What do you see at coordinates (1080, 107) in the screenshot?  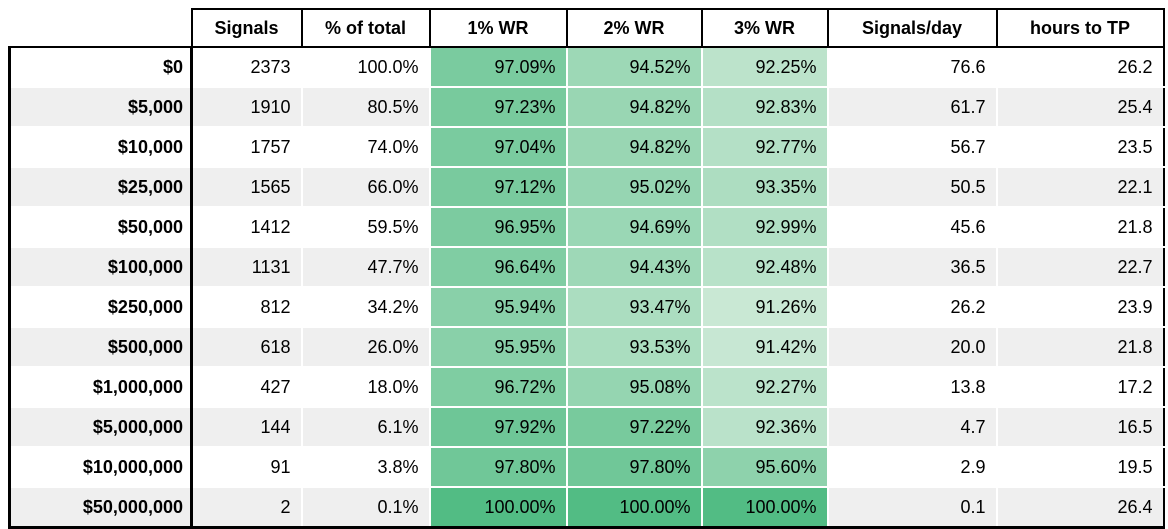 I see `value-cell: 25.4` at bounding box center [1080, 107].